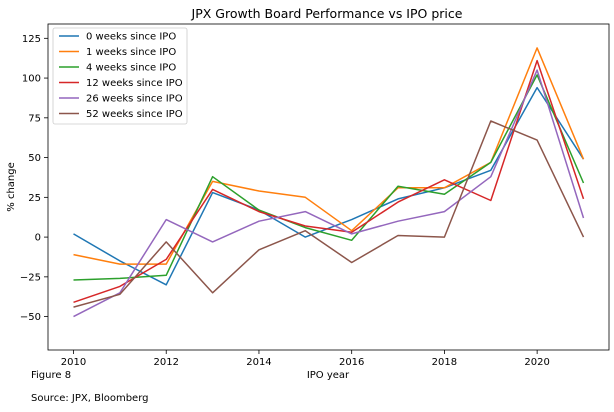 The height and width of the screenshot is (412, 614). What do you see at coordinates (38, 238) in the screenshot?
I see `y-tick-label: 0` at bounding box center [38, 238].